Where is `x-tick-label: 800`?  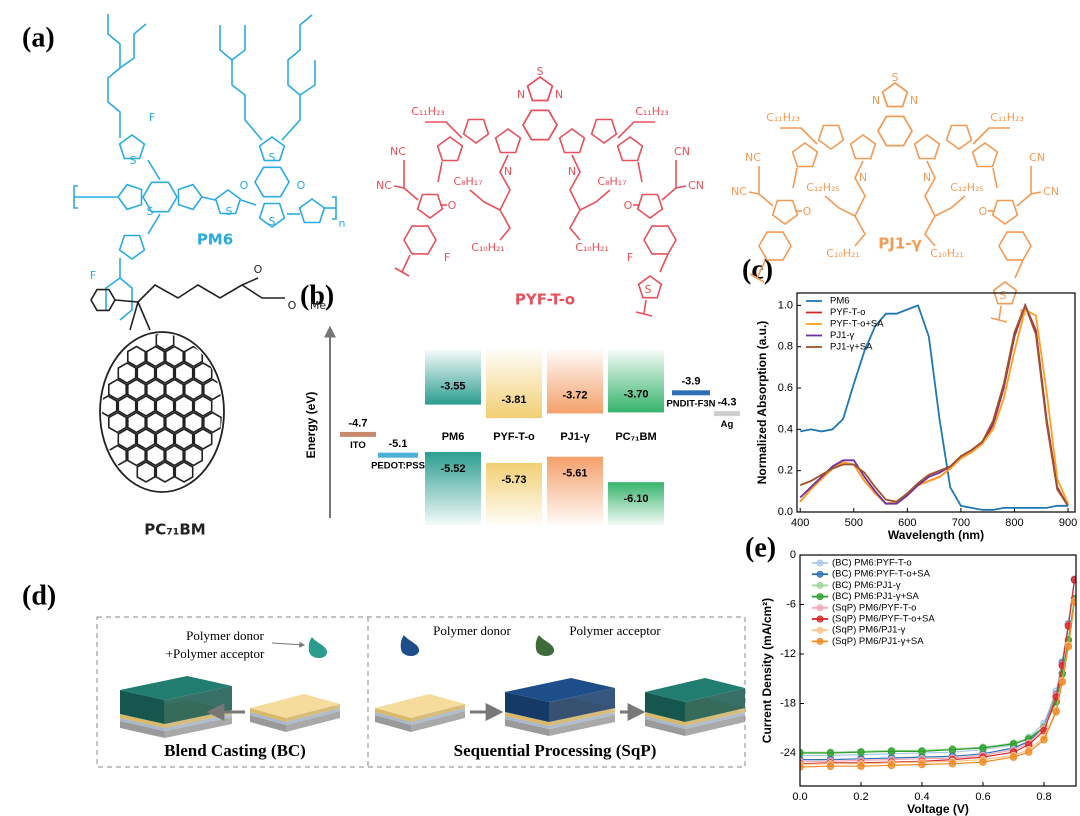 x-tick-label: 800 is located at coordinates (1014, 523).